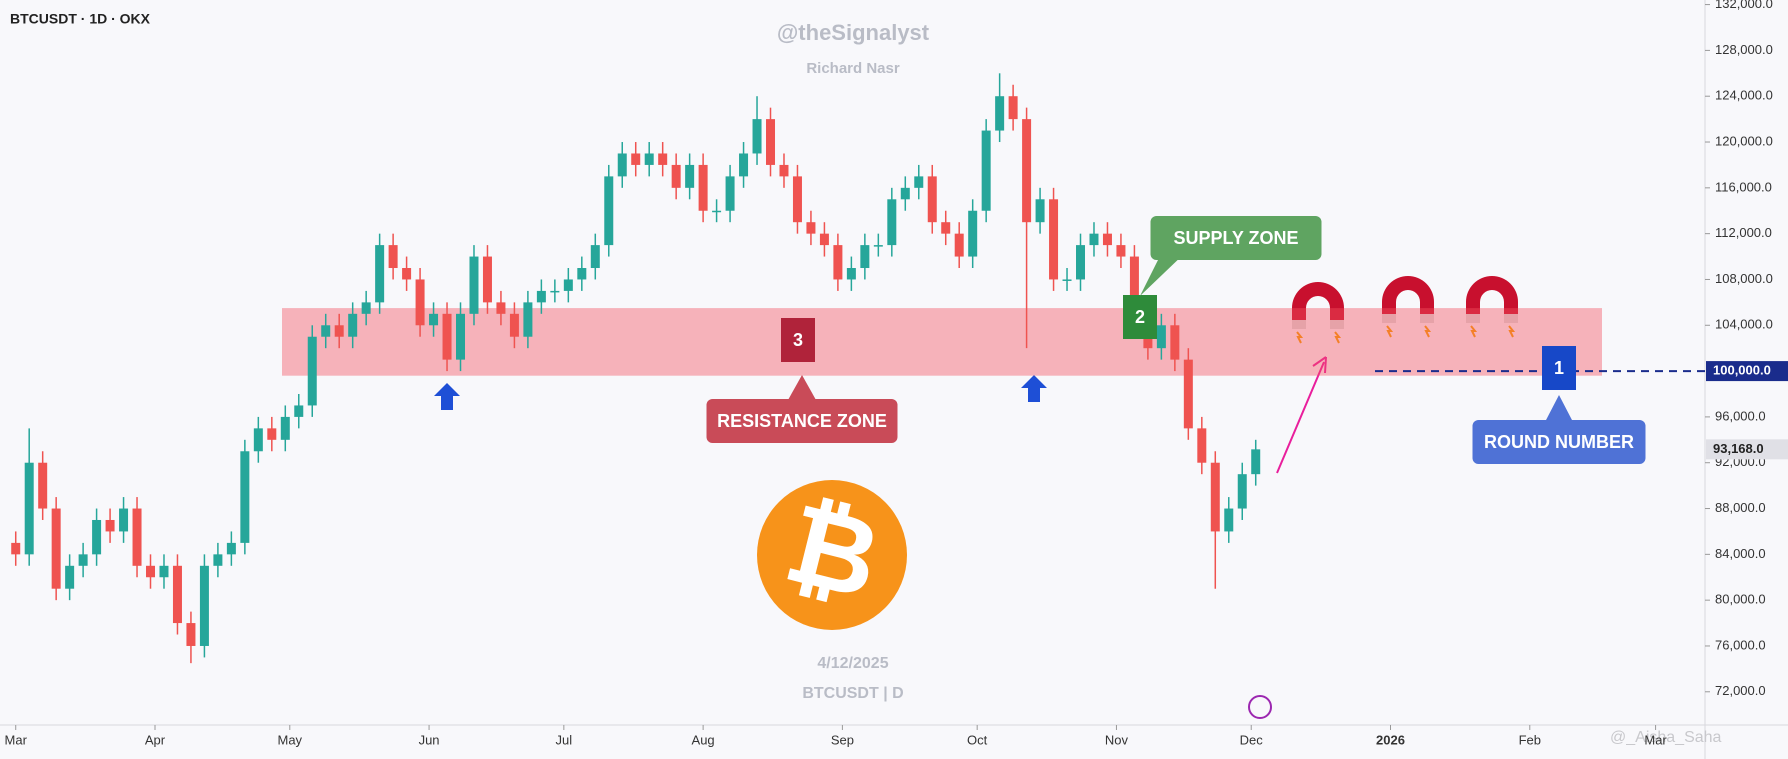  I want to click on resistance-zone, so click(942, 342).